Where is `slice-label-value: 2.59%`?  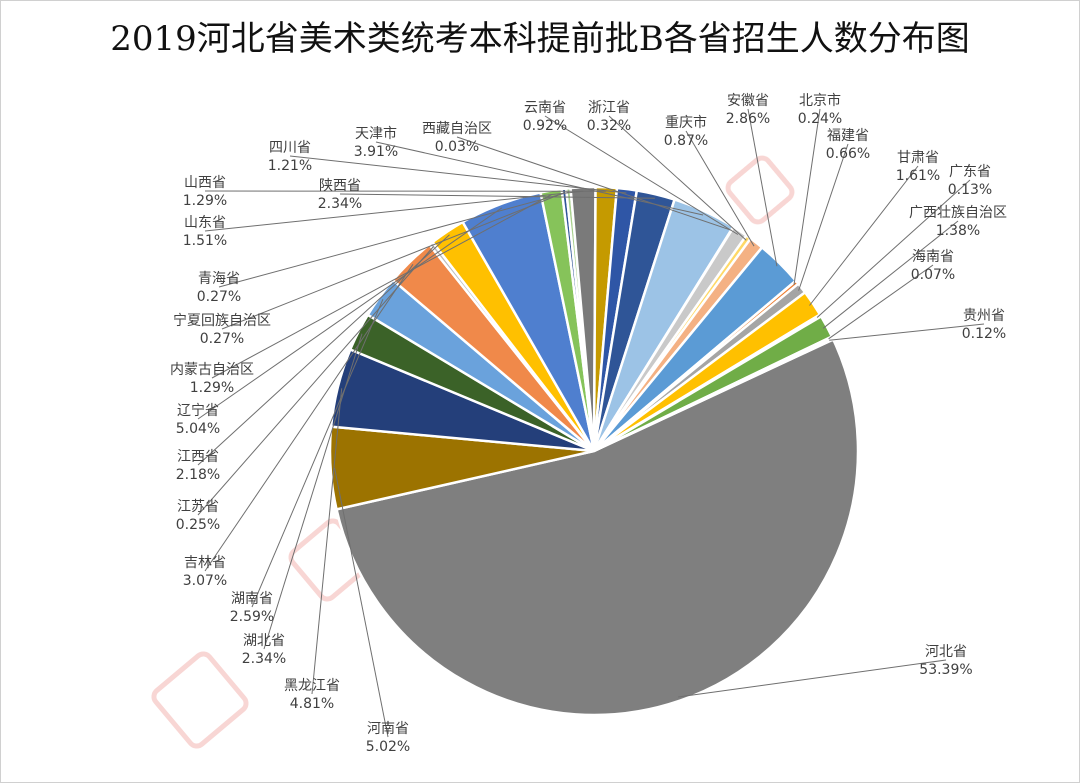 slice-label-value: 2.59% is located at coordinates (252, 617).